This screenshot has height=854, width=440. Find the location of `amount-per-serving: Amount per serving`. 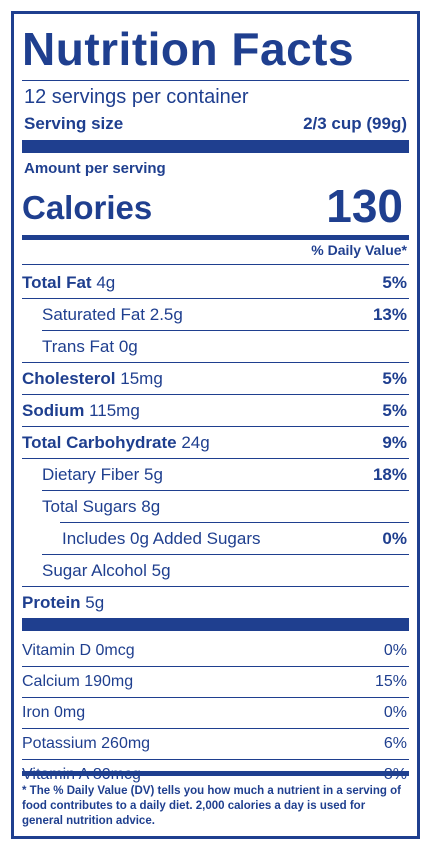

amount-per-serving: Amount per serving is located at coordinates (95, 168).